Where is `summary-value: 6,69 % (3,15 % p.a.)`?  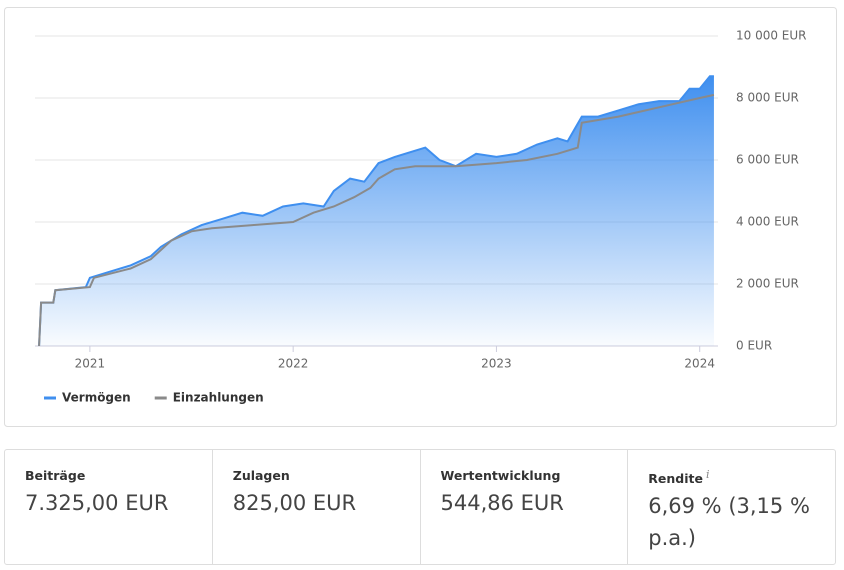 summary-value: 6,69 % (3,15 % p.a.) is located at coordinates (729, 522).